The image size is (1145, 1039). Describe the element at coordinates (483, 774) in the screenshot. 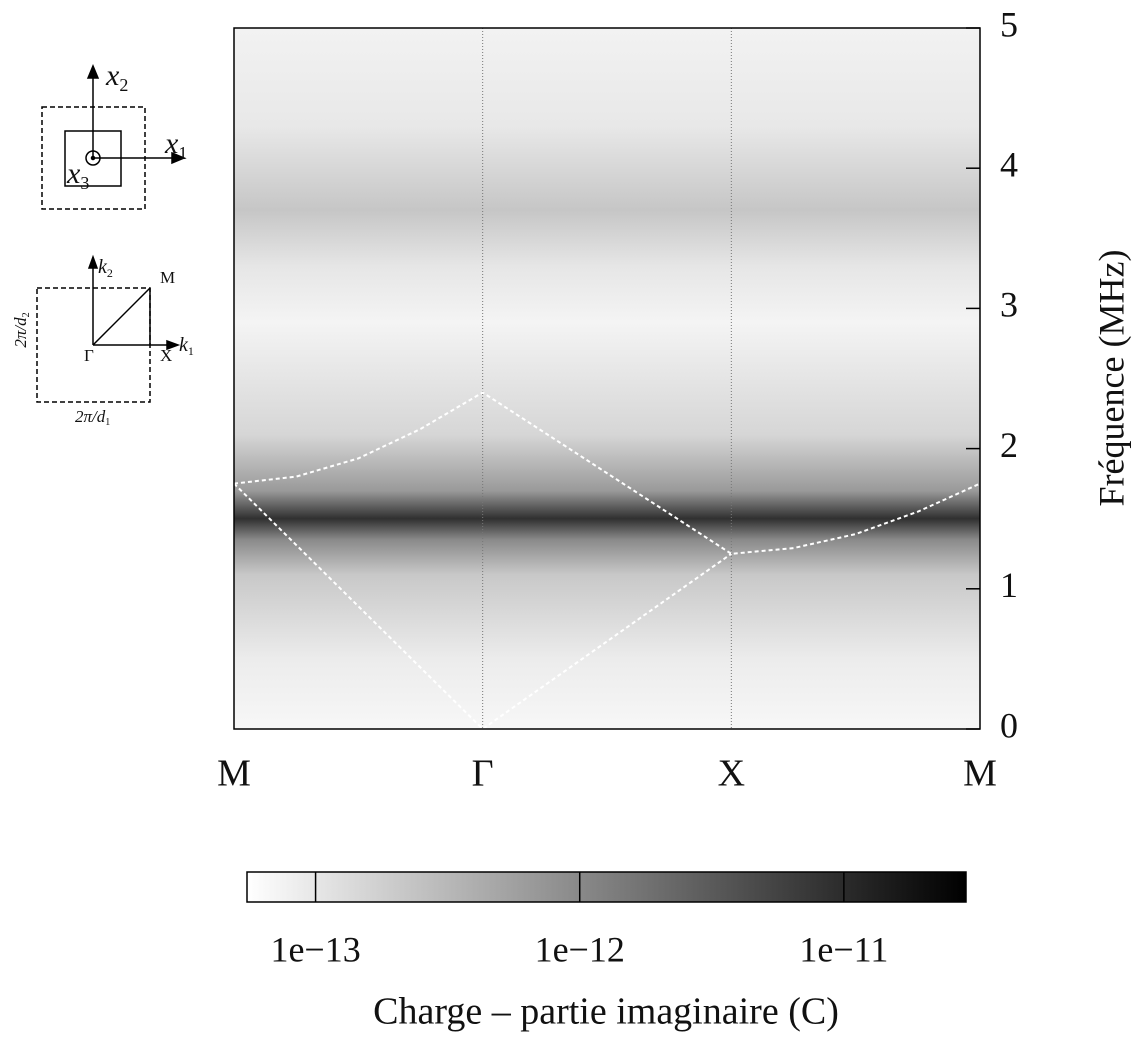

I see `x-tick-label: Γ` at that location.